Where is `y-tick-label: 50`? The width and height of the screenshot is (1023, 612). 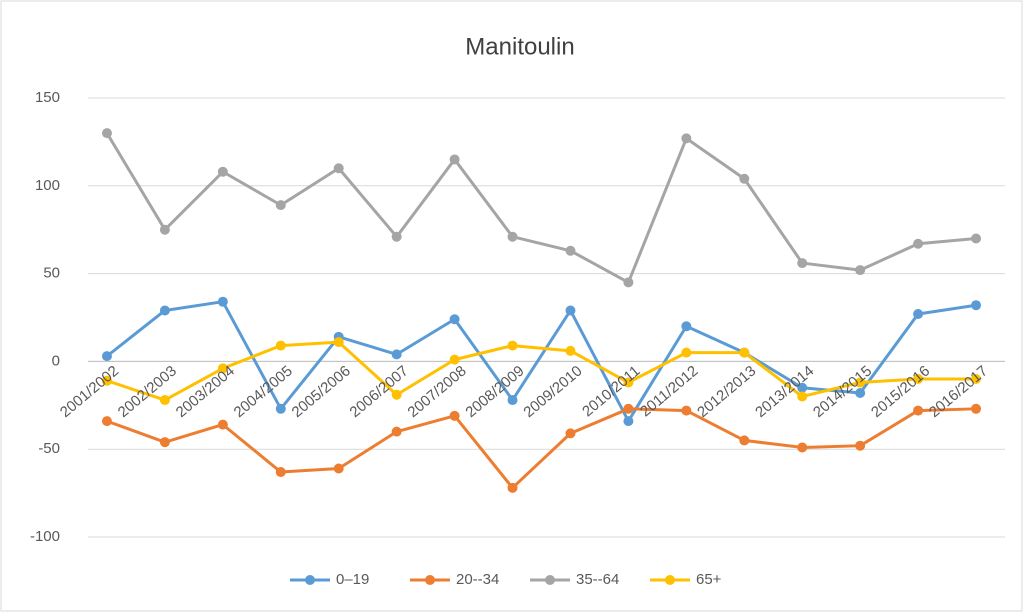
y-tick-label: 50 is located at coordinates (51, 273).